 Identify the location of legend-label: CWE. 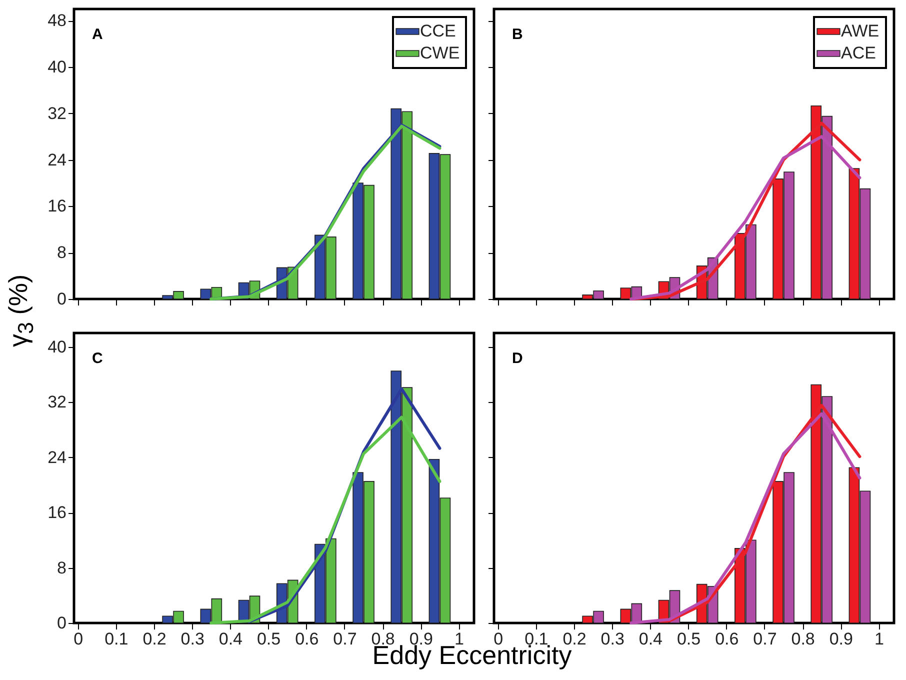
(440, 53).